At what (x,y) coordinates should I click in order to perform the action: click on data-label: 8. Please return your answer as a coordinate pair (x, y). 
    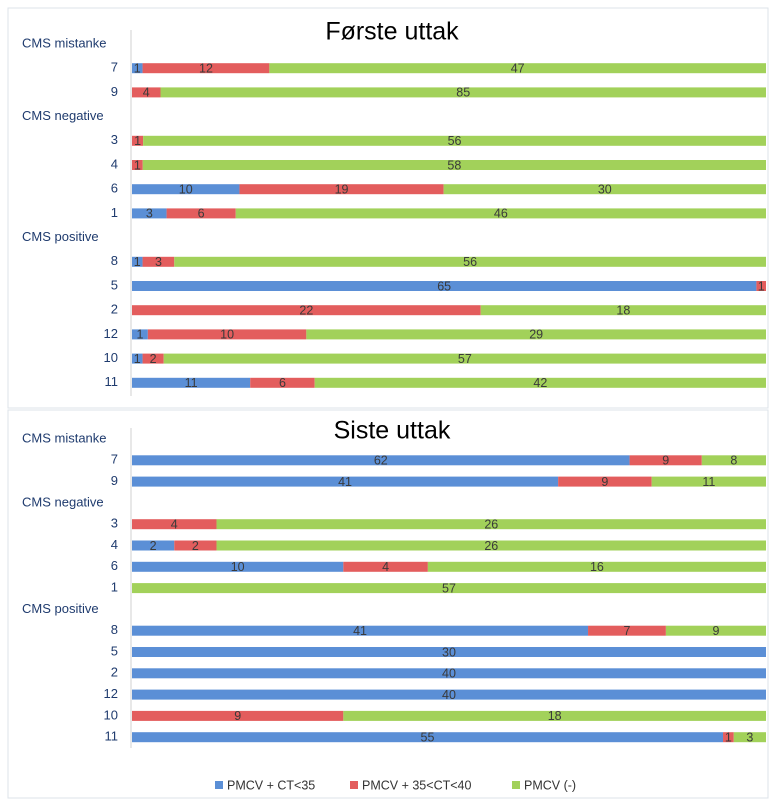
    Looking at the image, I should click on (733, 461).